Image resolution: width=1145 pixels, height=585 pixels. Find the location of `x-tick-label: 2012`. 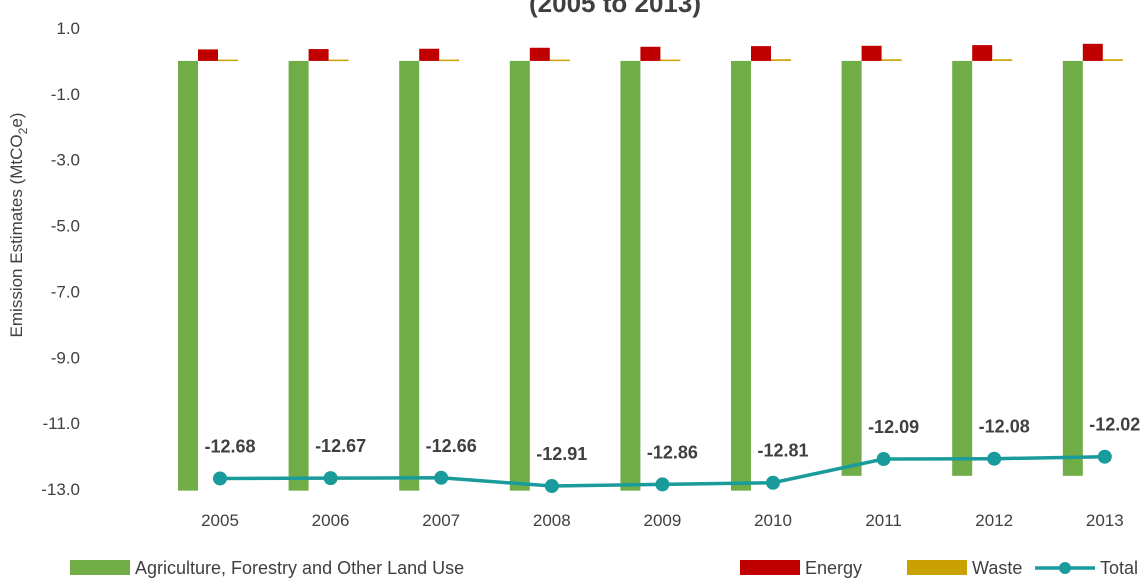

x-tick-label: 2012 is located at coordinates (994, 520).